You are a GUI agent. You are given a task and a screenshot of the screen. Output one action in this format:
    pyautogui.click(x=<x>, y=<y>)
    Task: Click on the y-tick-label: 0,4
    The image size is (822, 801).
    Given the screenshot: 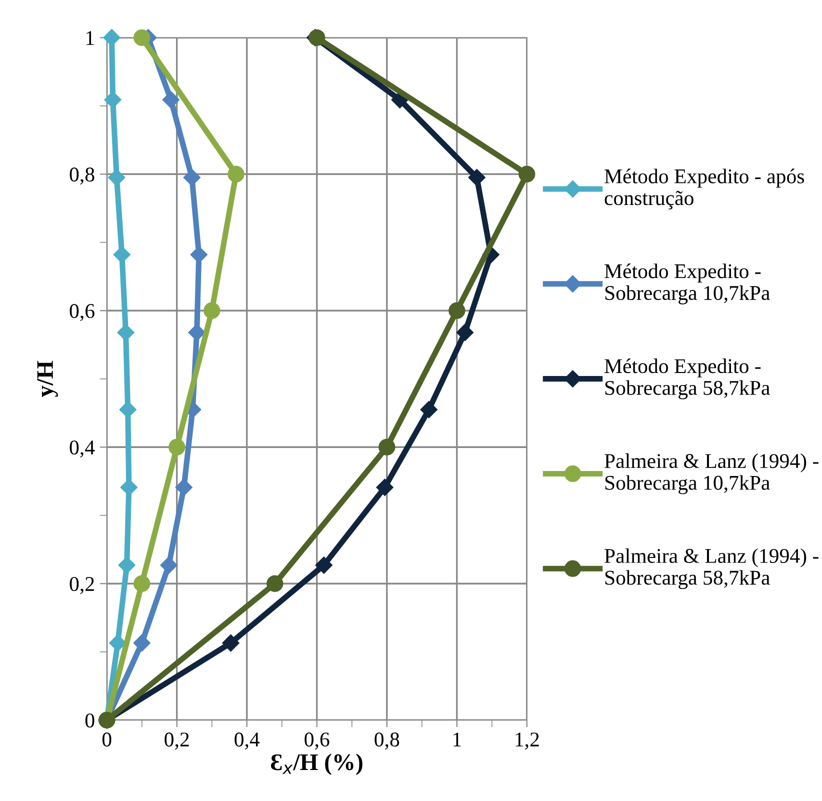 What is the action you would take?
    pyautogui.click(x=82, y=449)
    